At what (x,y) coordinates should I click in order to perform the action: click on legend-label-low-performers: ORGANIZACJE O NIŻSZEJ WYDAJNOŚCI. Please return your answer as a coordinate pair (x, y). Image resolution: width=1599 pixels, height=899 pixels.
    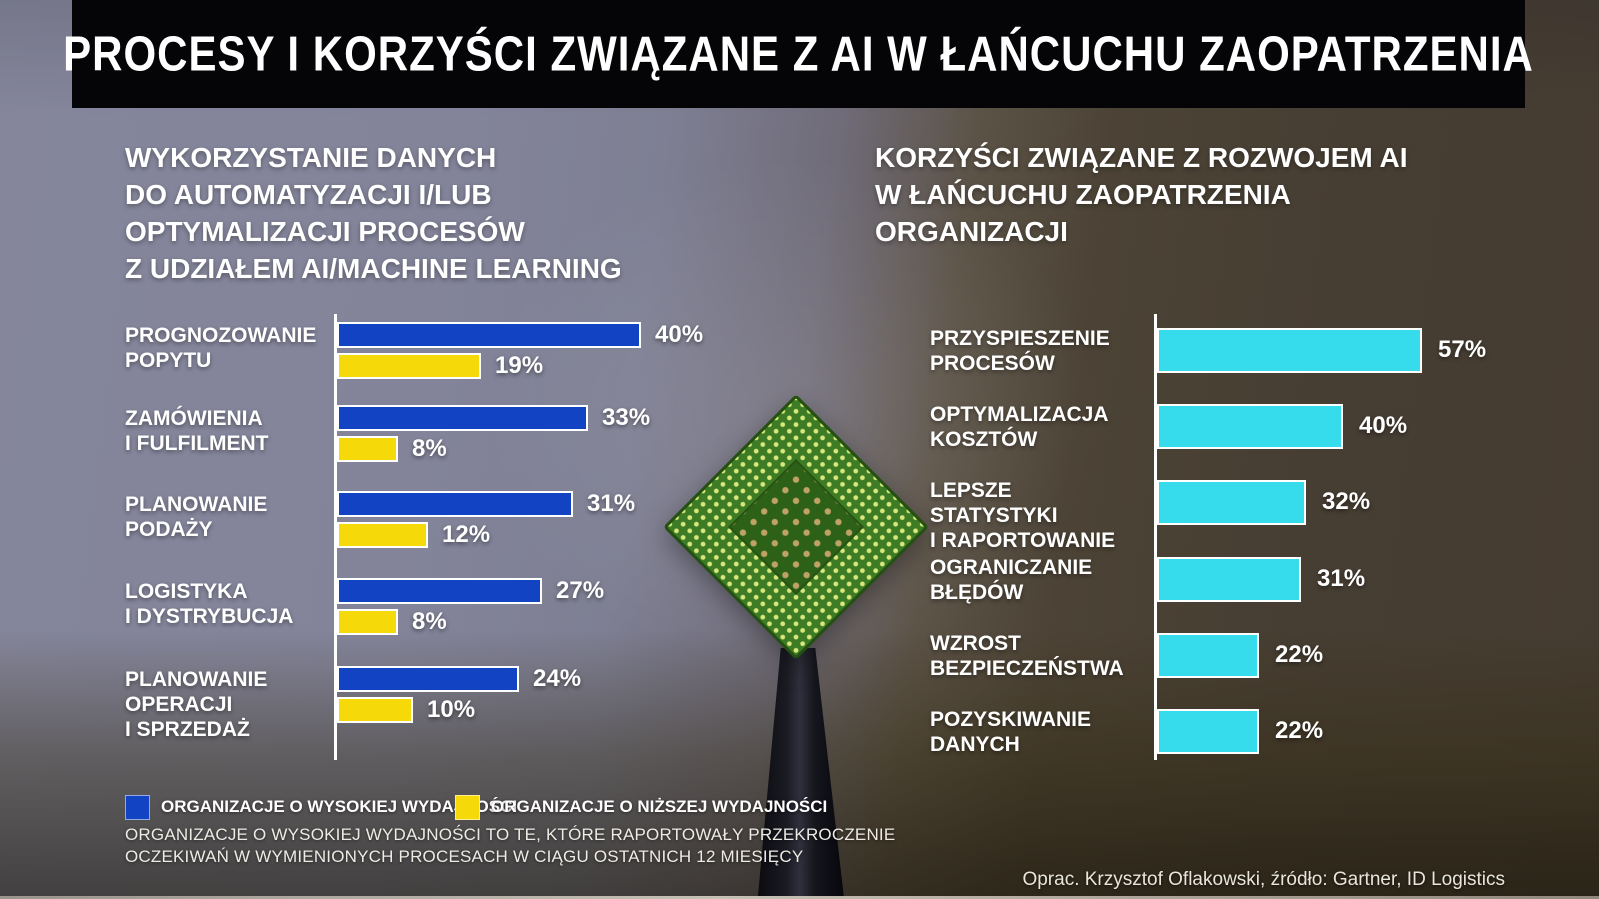
    Looking at the image, I should click on (659, 806).